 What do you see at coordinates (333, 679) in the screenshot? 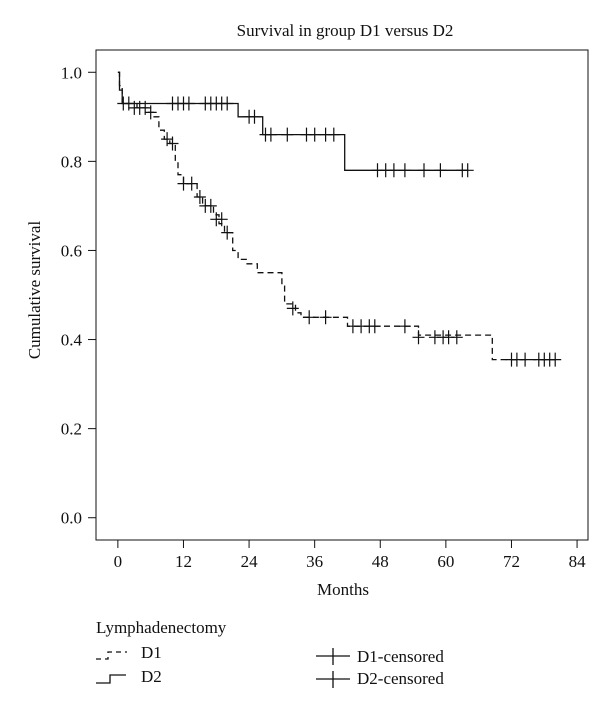
I see `legend-d2-censored-marker` at bounding box center [333, 679].